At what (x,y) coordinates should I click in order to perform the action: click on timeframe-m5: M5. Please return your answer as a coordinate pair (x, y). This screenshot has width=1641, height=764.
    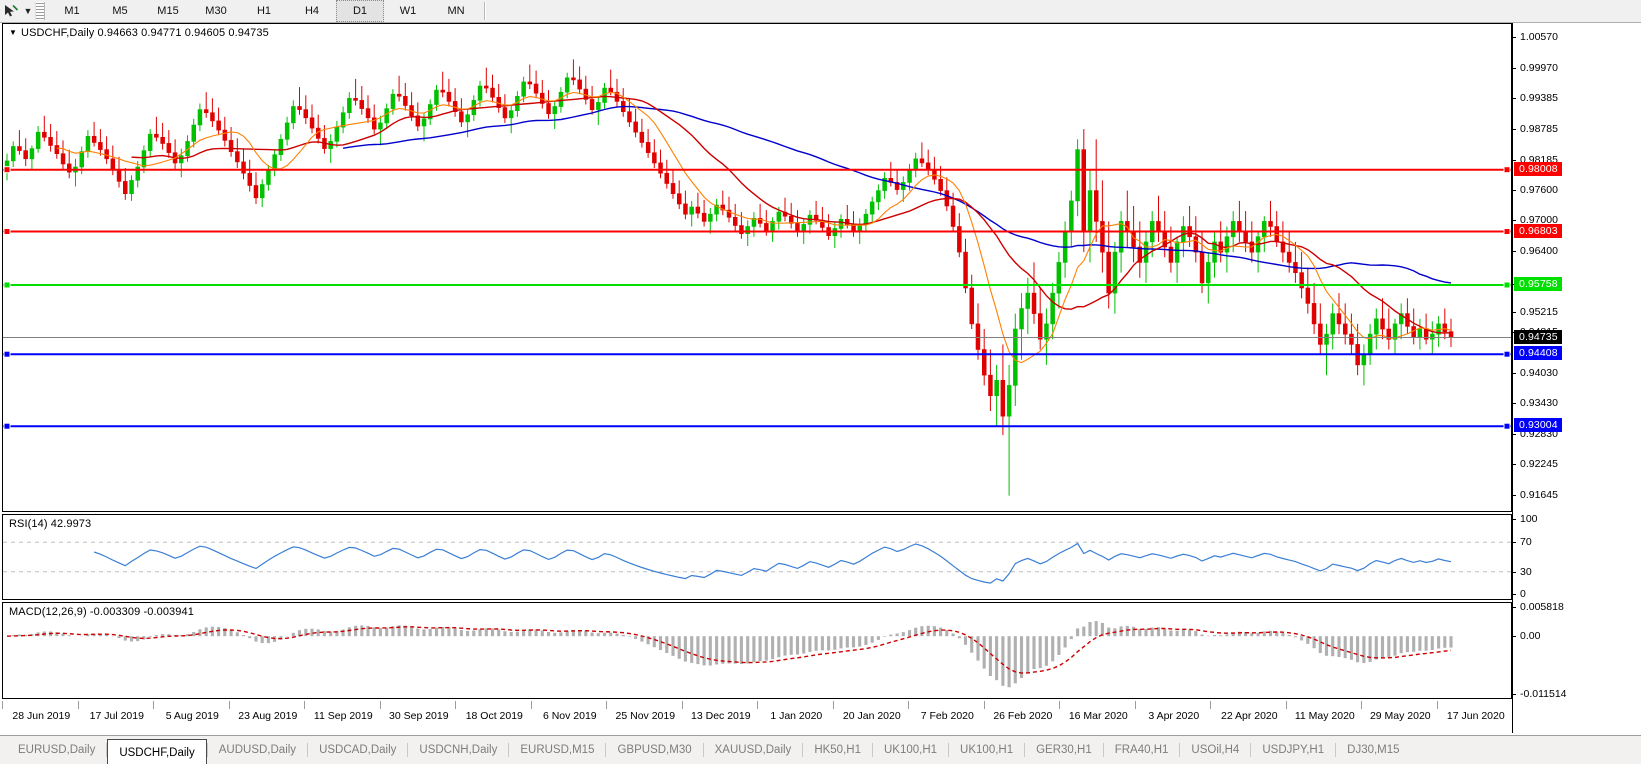
    Looking at the image, I should click on (120, 11).